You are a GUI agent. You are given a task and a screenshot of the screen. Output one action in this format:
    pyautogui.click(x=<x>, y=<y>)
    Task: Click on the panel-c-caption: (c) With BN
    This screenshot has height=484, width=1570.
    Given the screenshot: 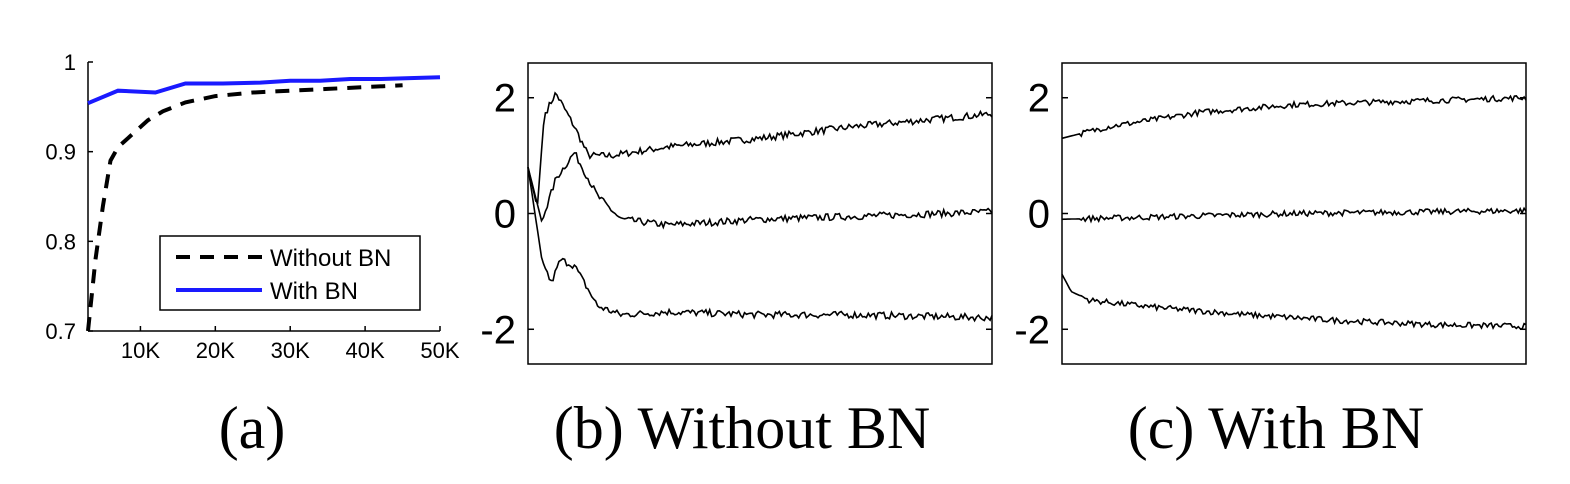 What is the action you would take?
    pyautogui.click(x=1276, y=428)
    